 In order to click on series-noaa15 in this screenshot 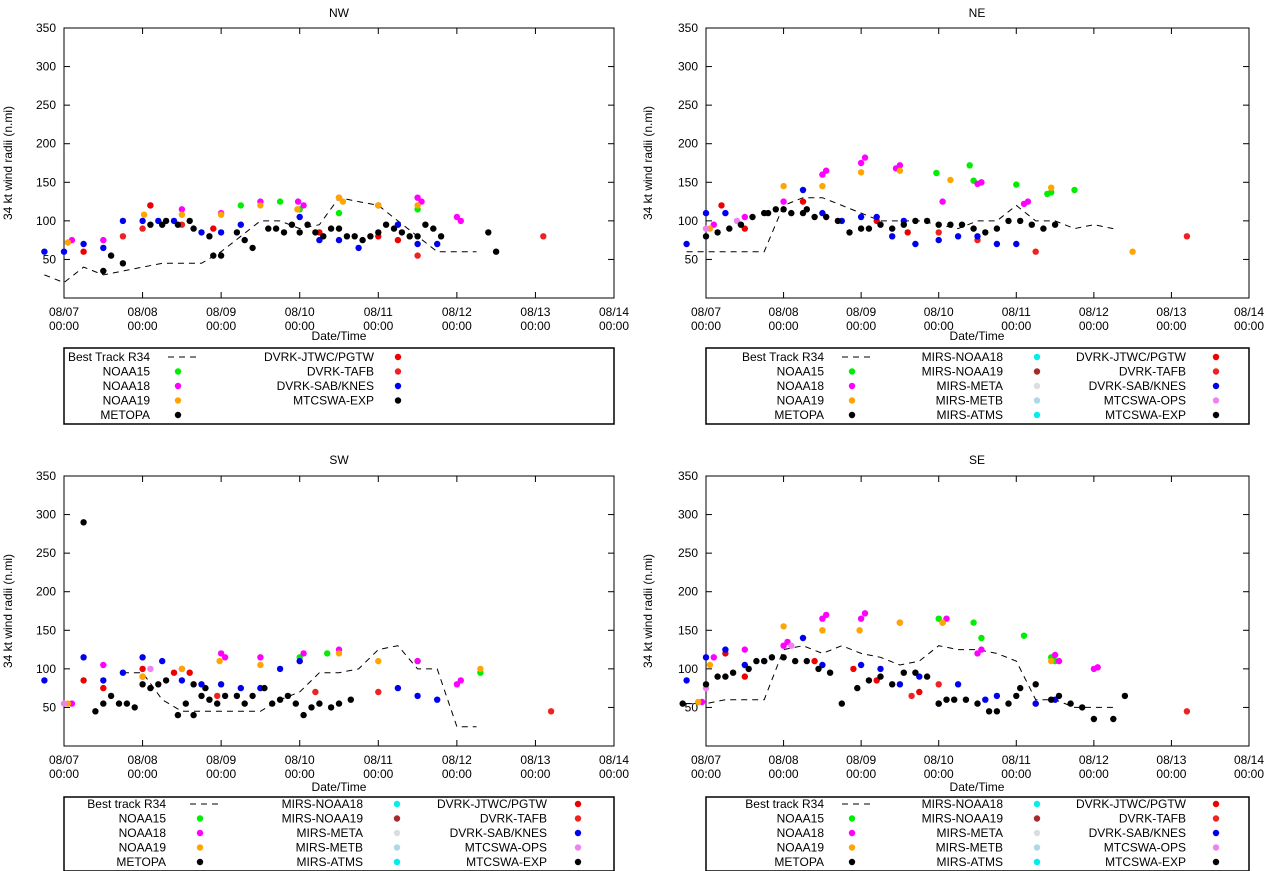, I will do `click(997, 640)`.